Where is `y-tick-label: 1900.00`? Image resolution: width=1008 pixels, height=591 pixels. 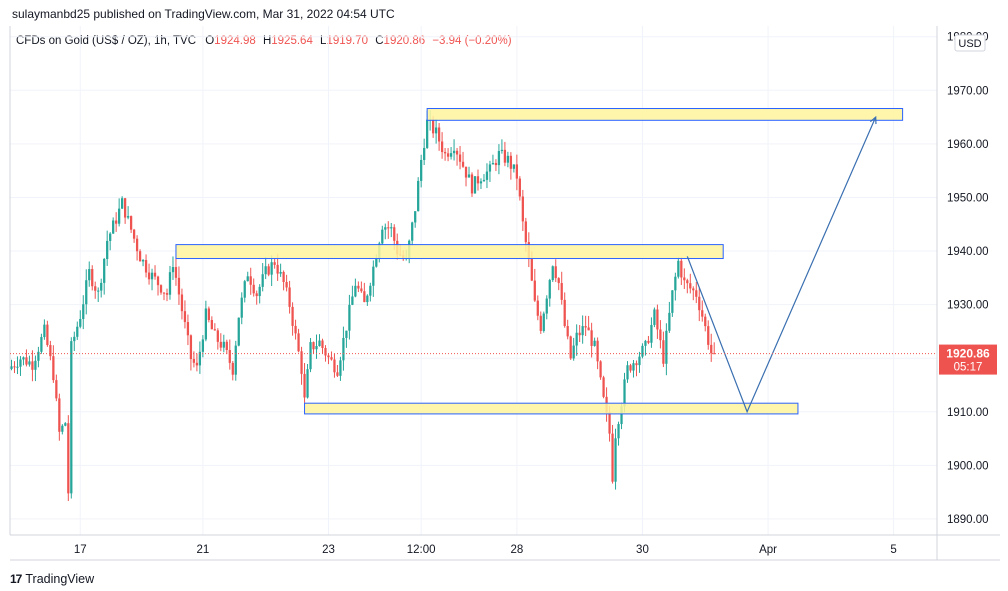 y-tick-label: 1900.00 is located at coordinates (968, 466).